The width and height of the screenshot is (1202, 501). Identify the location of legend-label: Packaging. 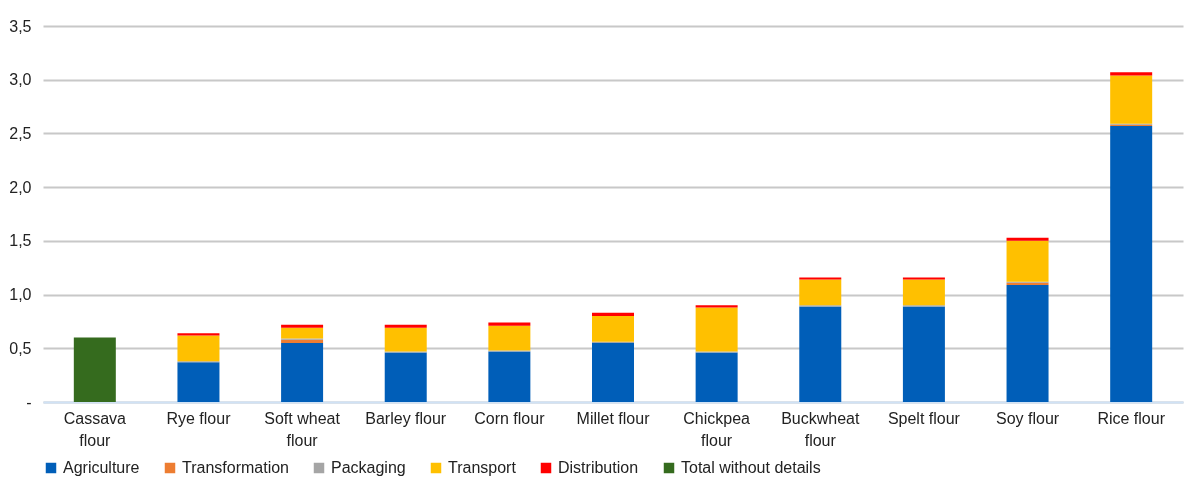
(368, 467).